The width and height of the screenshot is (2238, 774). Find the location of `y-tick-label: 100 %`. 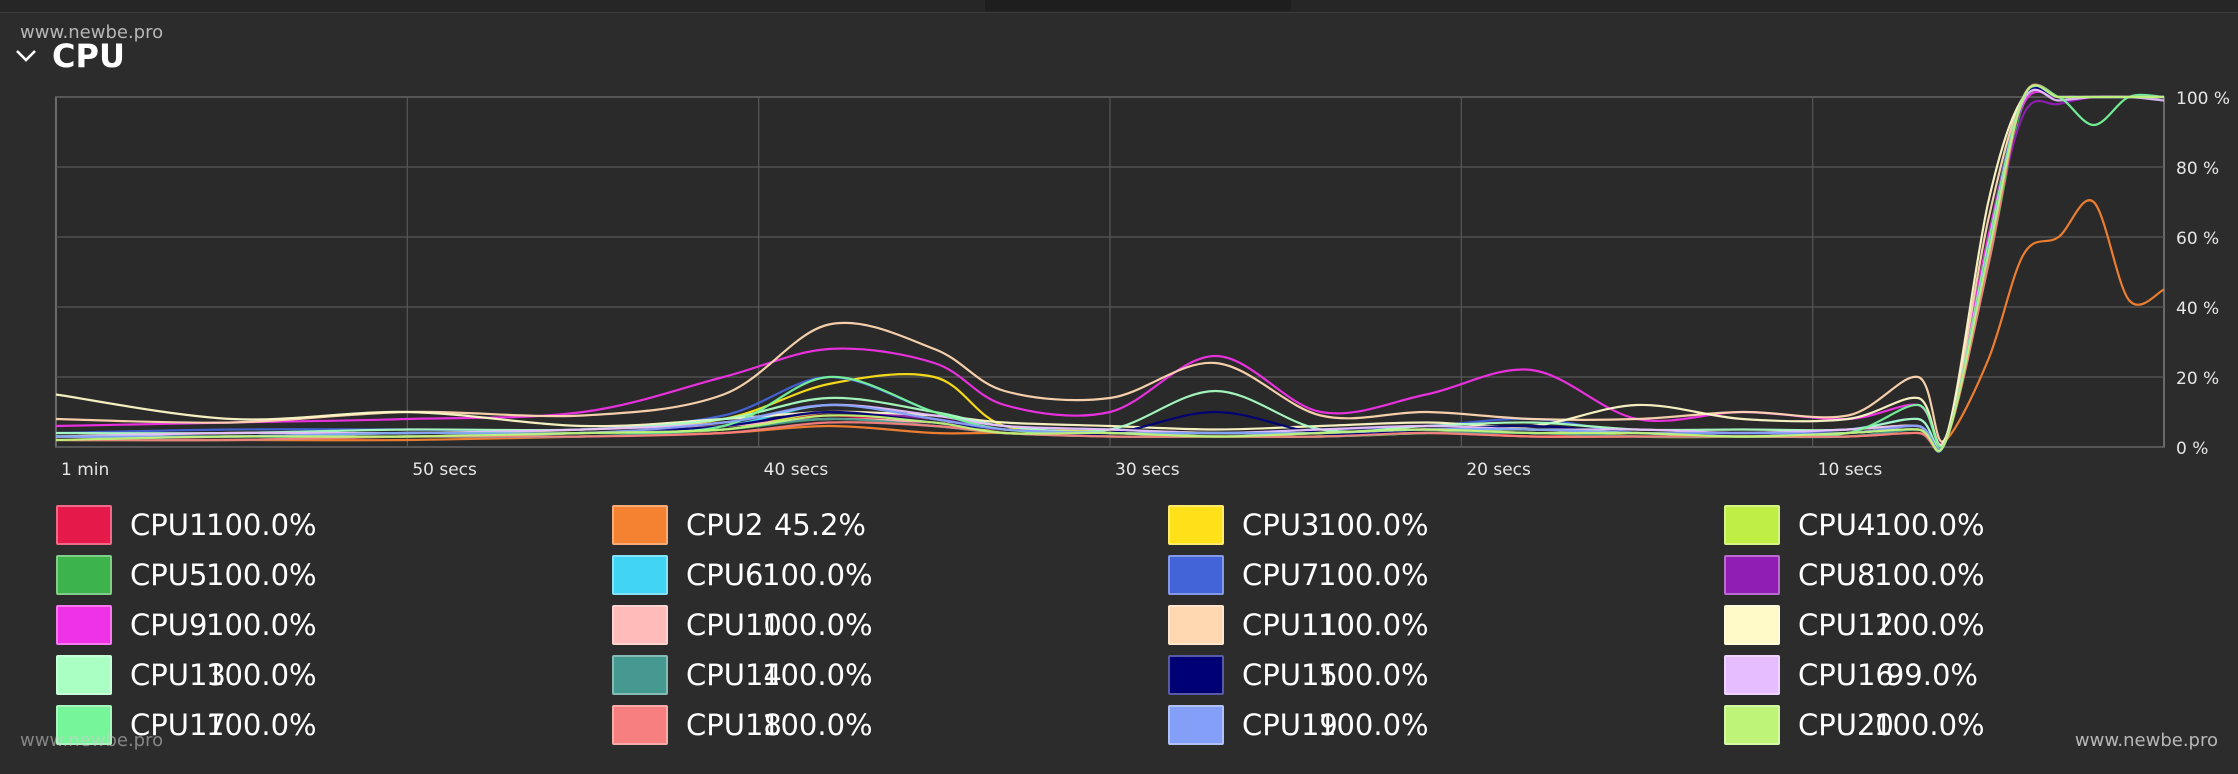

y-tick-label: 100 % is located at coordinates (2203, 99).